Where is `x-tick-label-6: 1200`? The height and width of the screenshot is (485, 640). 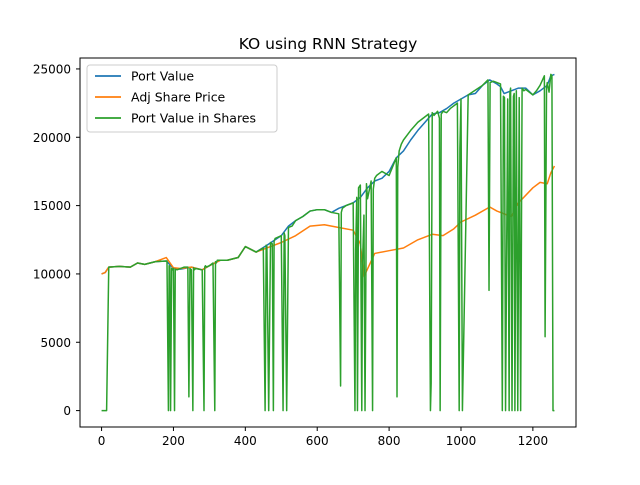 x-tick-label-6: 1200 is located at coordinates (533, 441).